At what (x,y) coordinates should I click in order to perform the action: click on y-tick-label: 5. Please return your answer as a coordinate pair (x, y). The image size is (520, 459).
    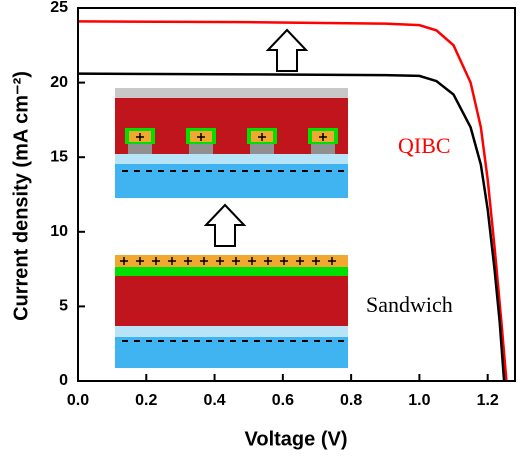
    Looking at the image, I should click on (63, 306).